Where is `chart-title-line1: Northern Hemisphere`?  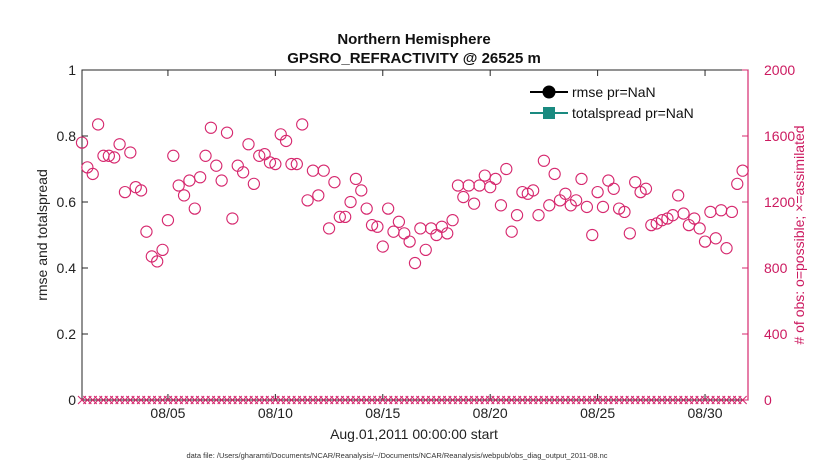
chart-title-line1: Northern Hemisphere is located at coordinates (413, 39).